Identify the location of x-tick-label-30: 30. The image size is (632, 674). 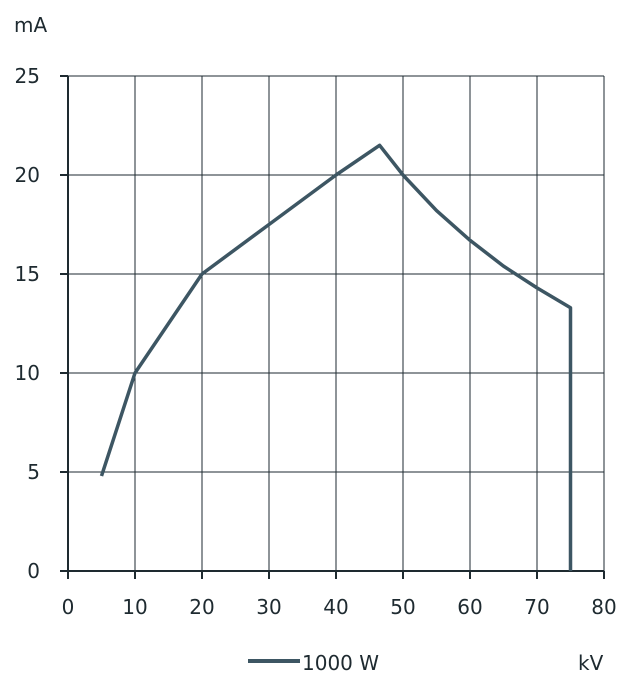
(268, 607).